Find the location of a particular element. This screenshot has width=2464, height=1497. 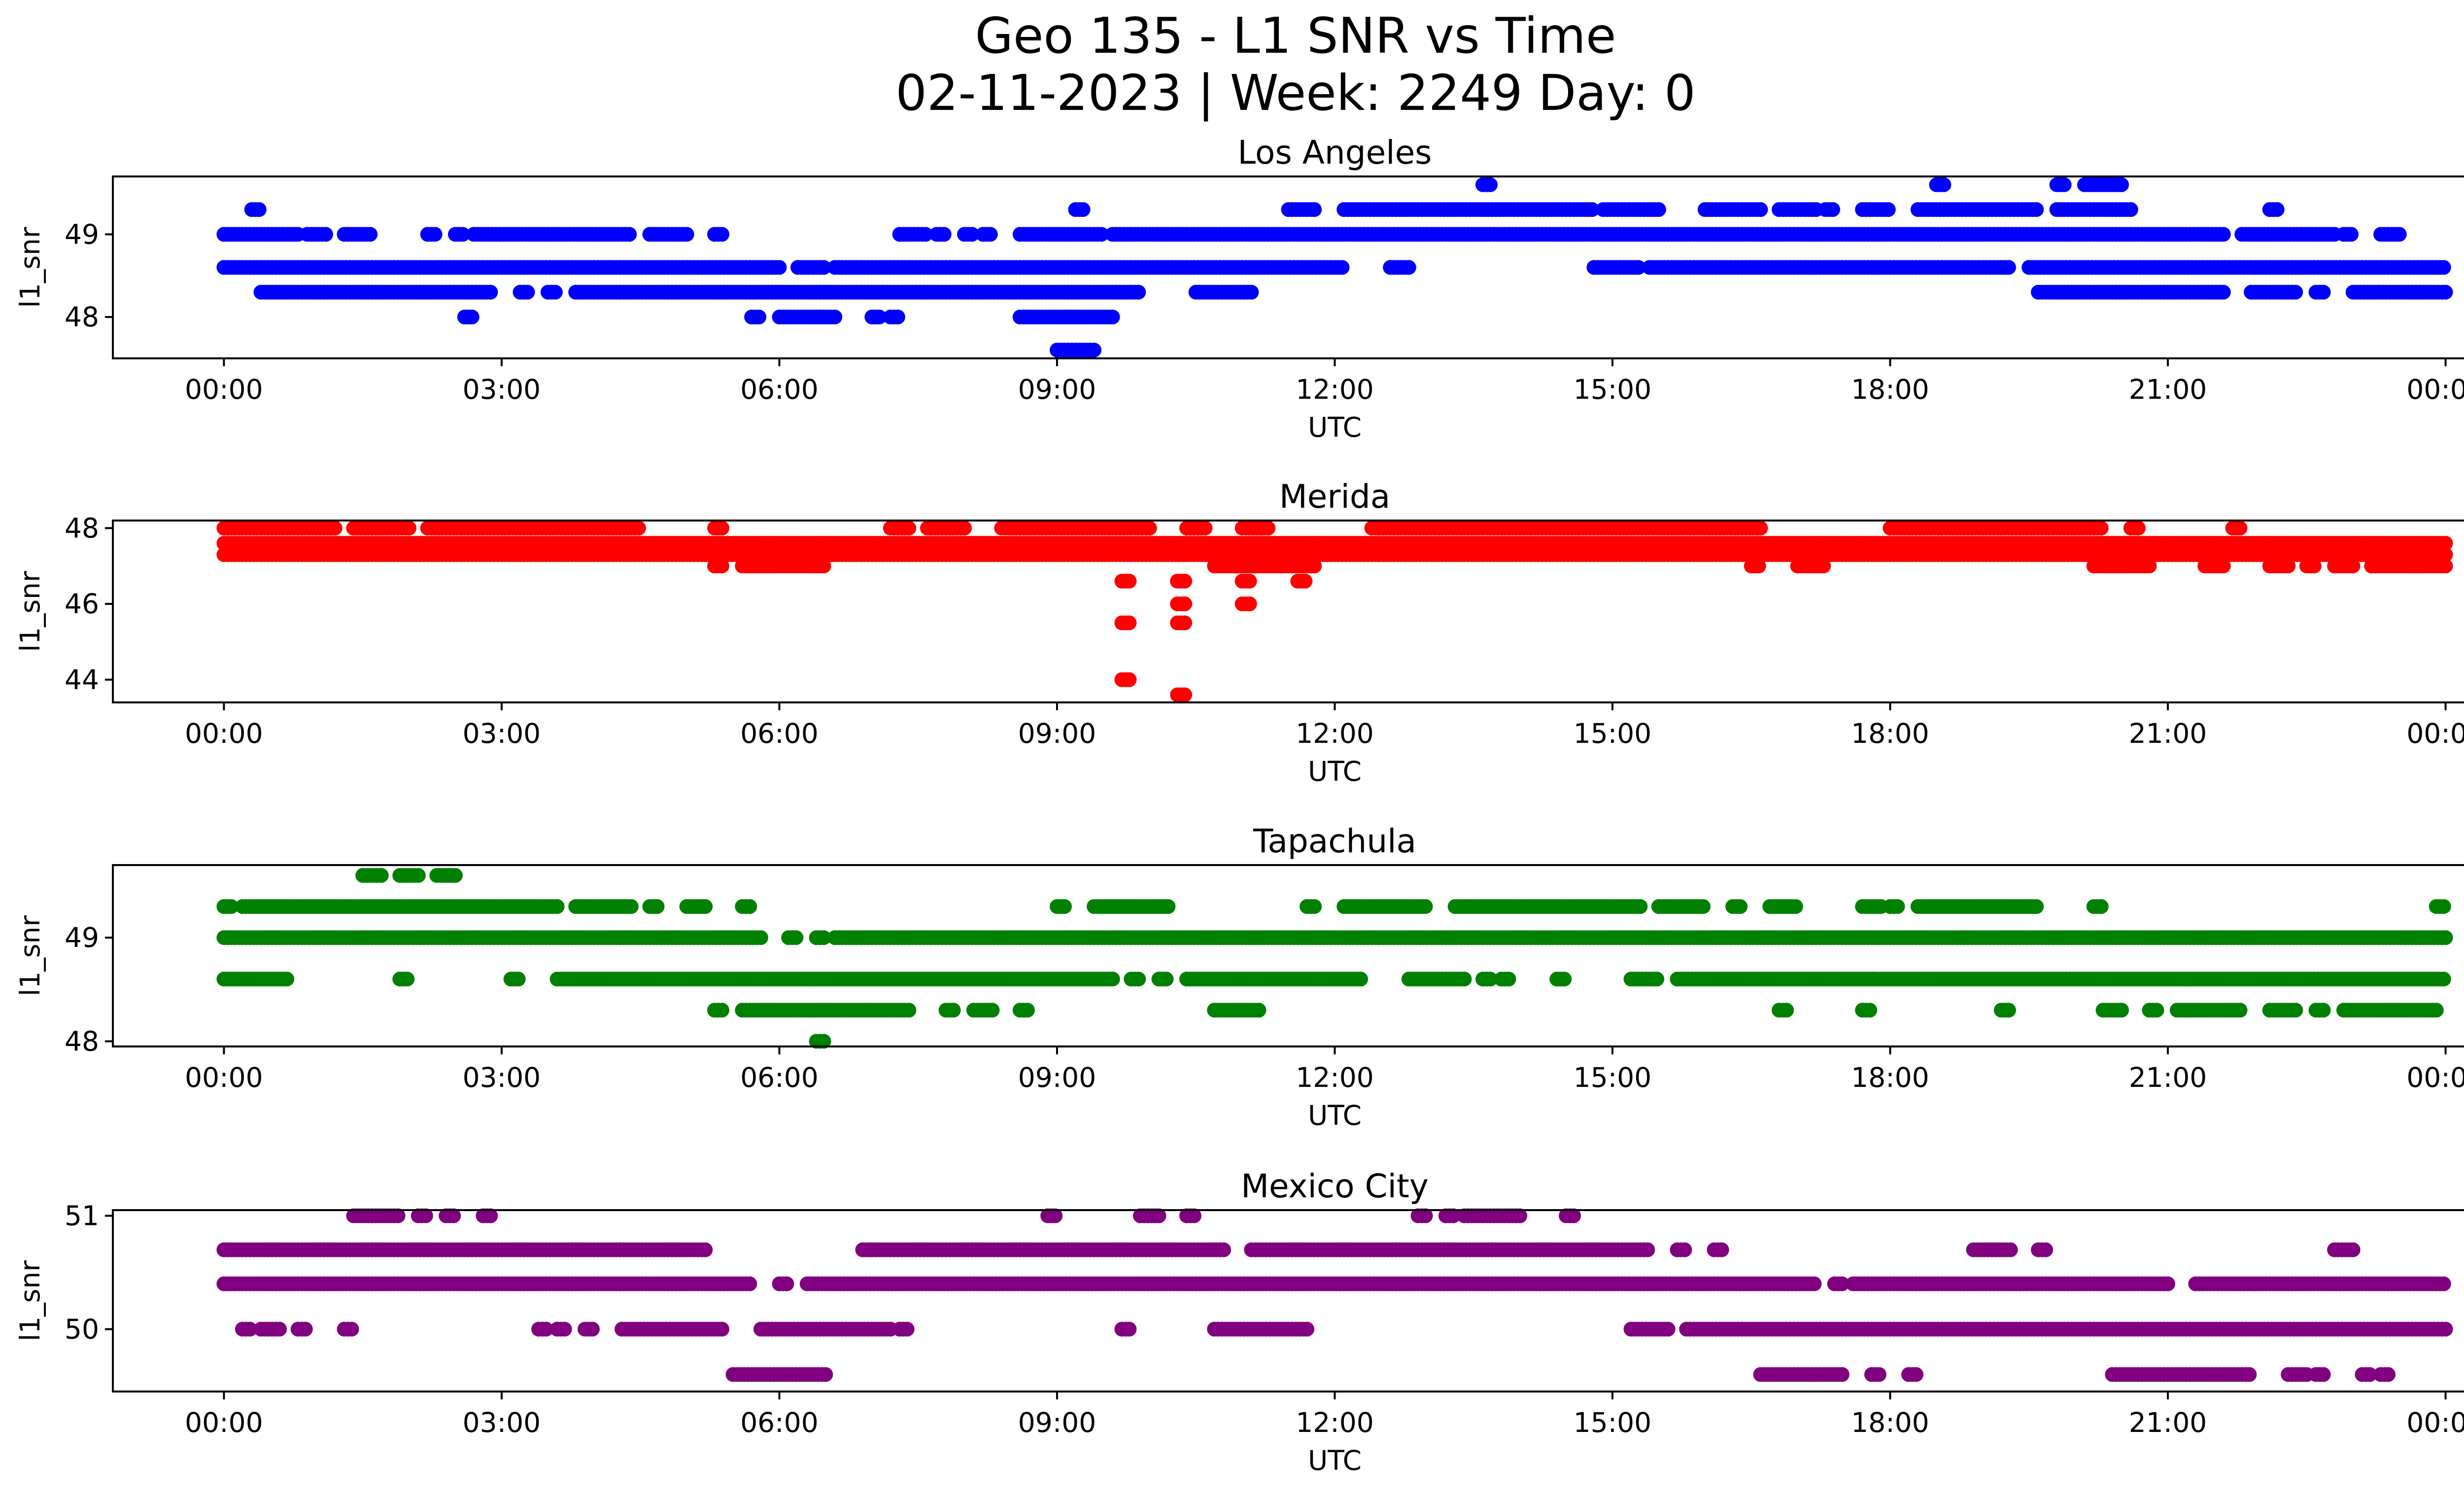

y-axis-label: l1_snr is located at coordinates (30, 267).